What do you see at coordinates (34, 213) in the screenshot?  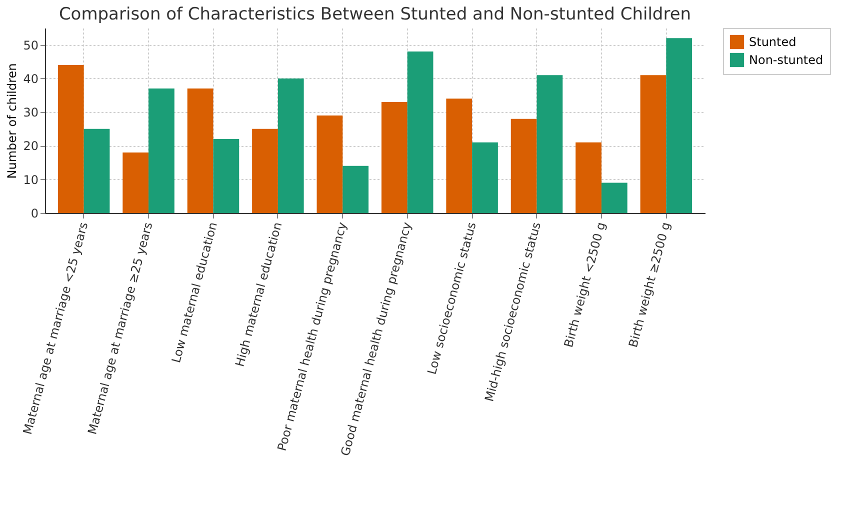 I see `y-tick-label: 0` at bounding box center [34, 213].